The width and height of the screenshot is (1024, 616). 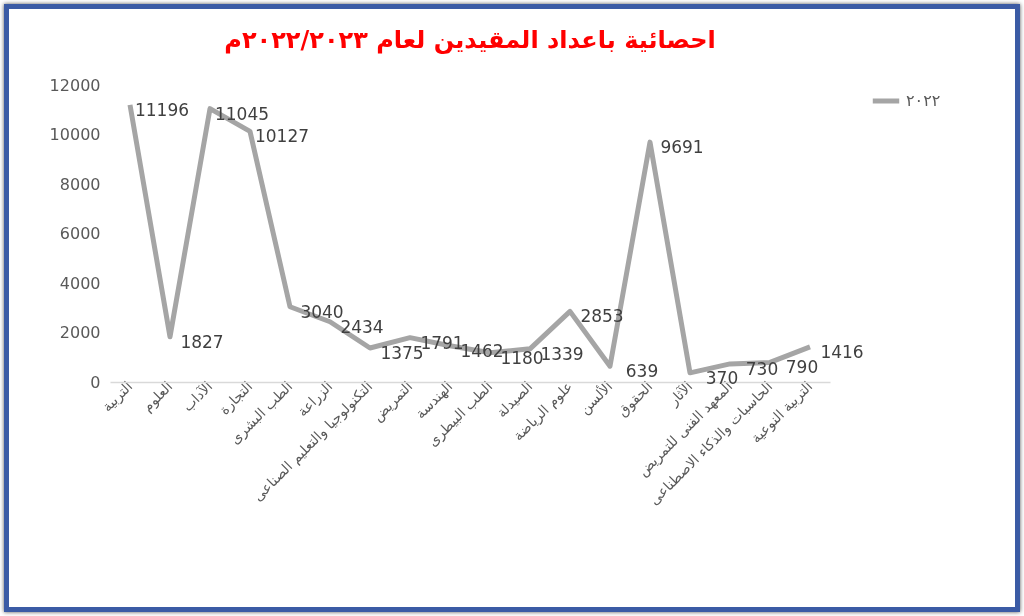 What do you see at coordinates (95, 382) in the screenshot?
I see `y-tick-label: 0` at bounding box center [95, 382].